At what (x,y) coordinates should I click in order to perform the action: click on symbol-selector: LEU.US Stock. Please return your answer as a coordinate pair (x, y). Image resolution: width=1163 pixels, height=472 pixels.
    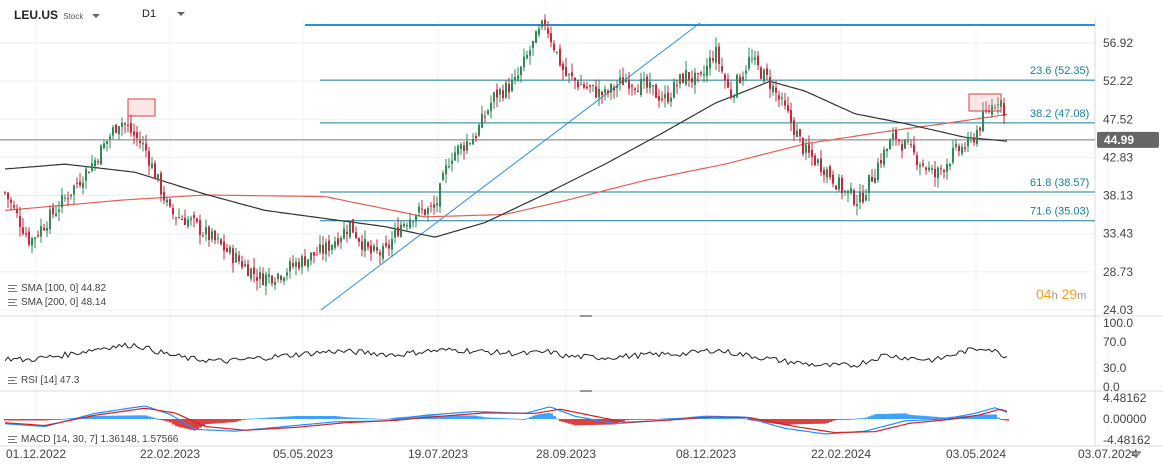
    Looking at the image, I should click on (57, 15).